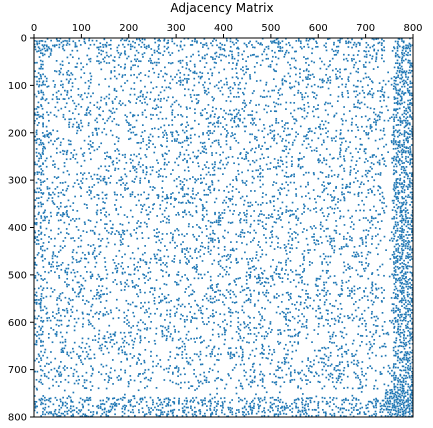  What do you see at coordinates (17, 323) in the screenshot?
I see `y-tick-label: 600` at bounding box center [17, 323].